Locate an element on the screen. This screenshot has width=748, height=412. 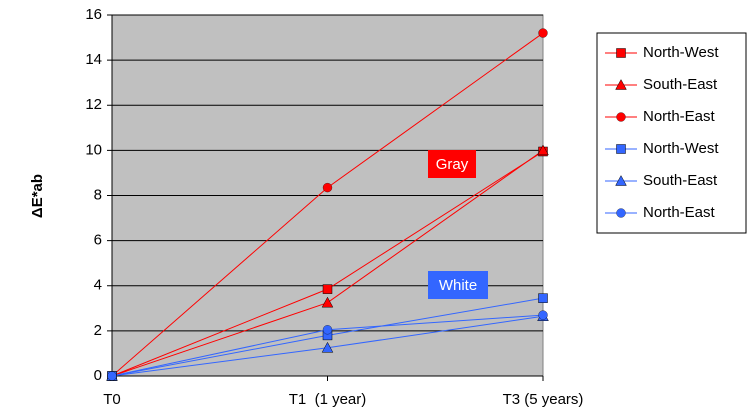
y-tick-label: 6 is located at coordinates (98, 240).